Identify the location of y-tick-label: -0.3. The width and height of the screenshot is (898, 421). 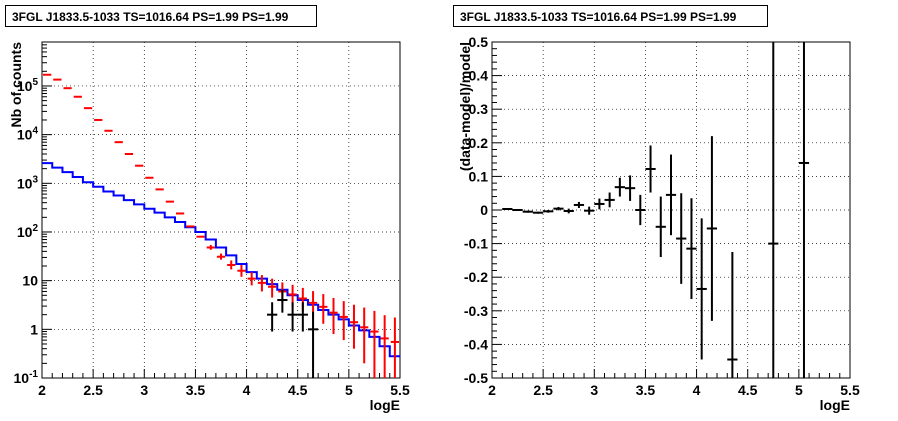
(476, 311).